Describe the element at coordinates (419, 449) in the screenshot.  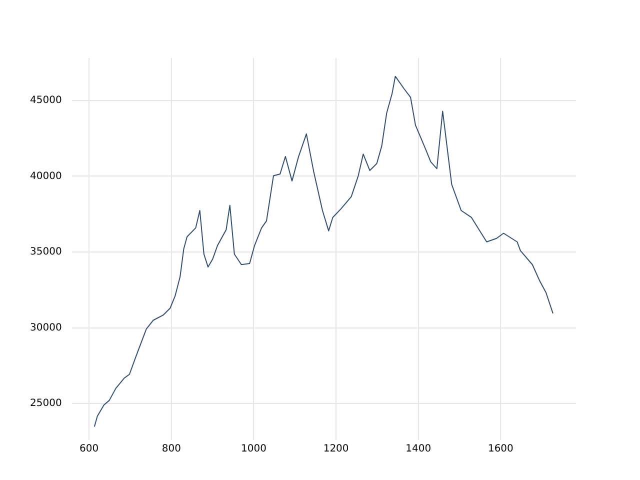
I see `x-tick-label: 1400` at that location.